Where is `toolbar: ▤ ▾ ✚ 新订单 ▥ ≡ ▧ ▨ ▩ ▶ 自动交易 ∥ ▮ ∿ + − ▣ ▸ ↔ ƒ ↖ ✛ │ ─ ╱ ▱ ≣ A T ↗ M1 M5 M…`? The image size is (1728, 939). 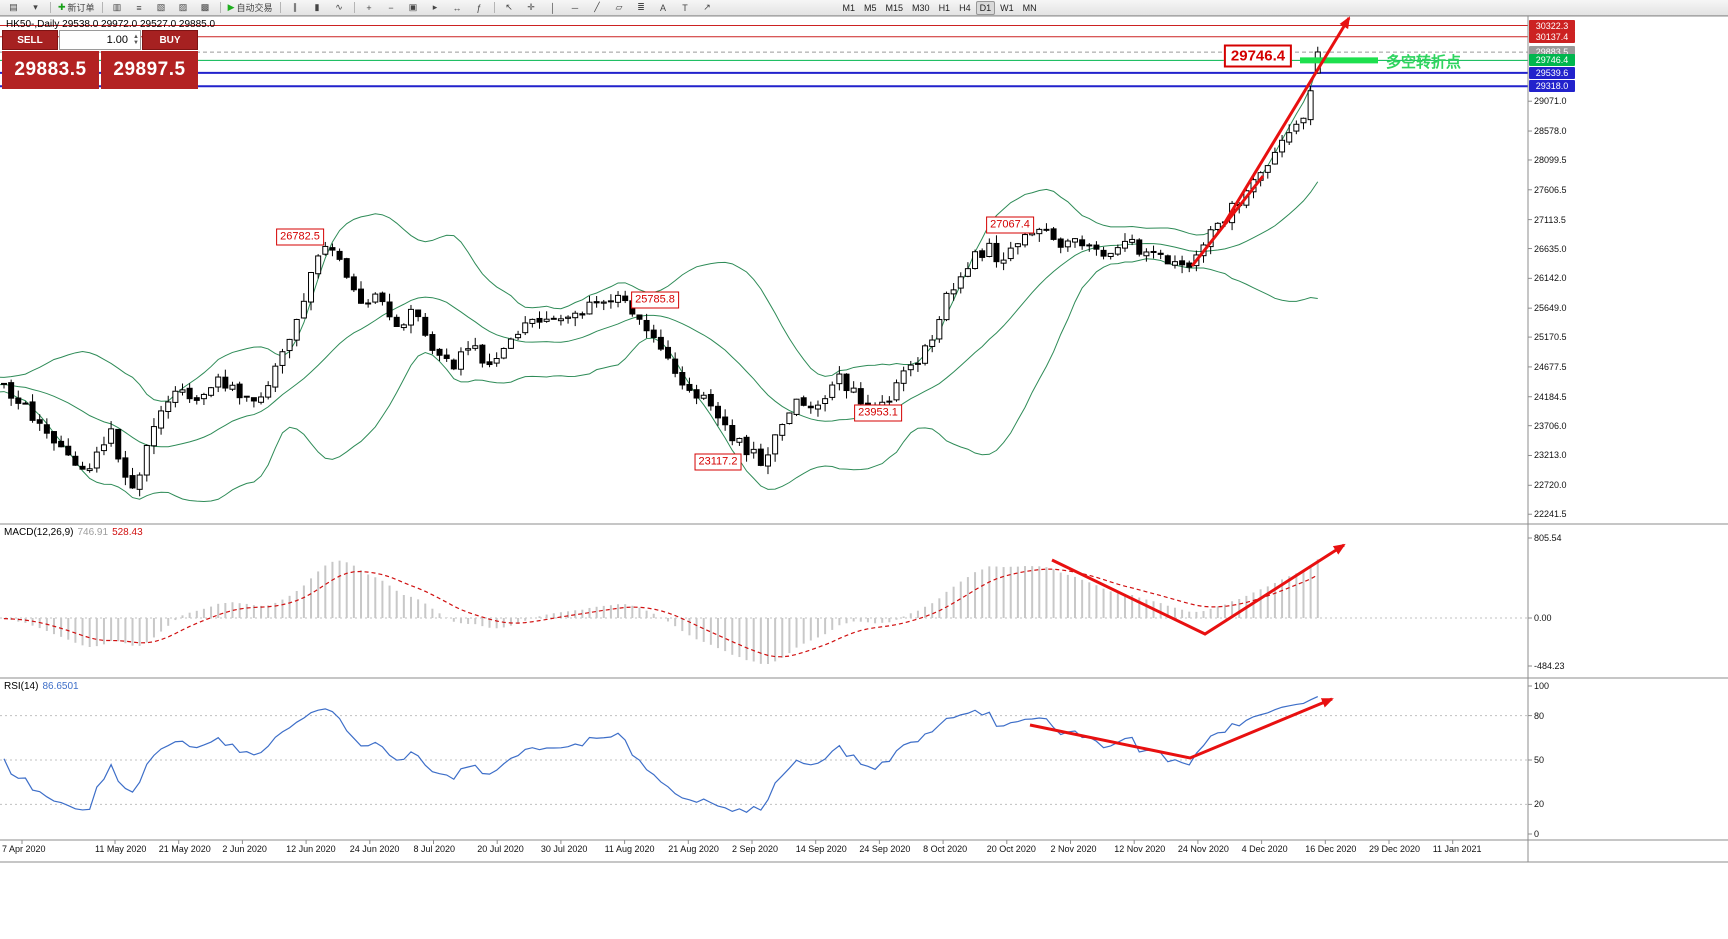
toolbar: ▤ ▾ ✚ 新订单 ▥ ≡ ▧ ▨ ▩ ▶ 自动交易 ∥ ▮ ∿ + − ▣ ▸ ↔ ƒ ↖ ✛ │ ─ ╱ ▱ ≣ A T ↗ M1 M5 M… is located at coordinates (864, 8).